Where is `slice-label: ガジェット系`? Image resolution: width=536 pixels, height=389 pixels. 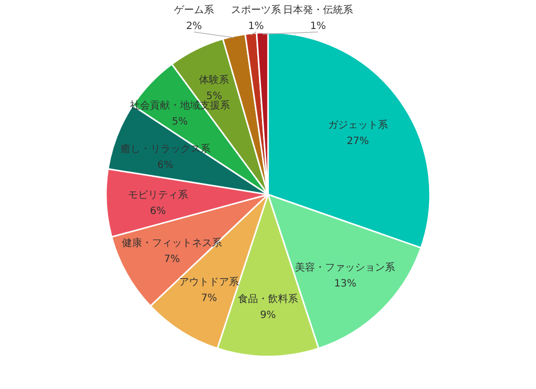
slice-label: ガジェット系 is located at coordinates (358, 125).